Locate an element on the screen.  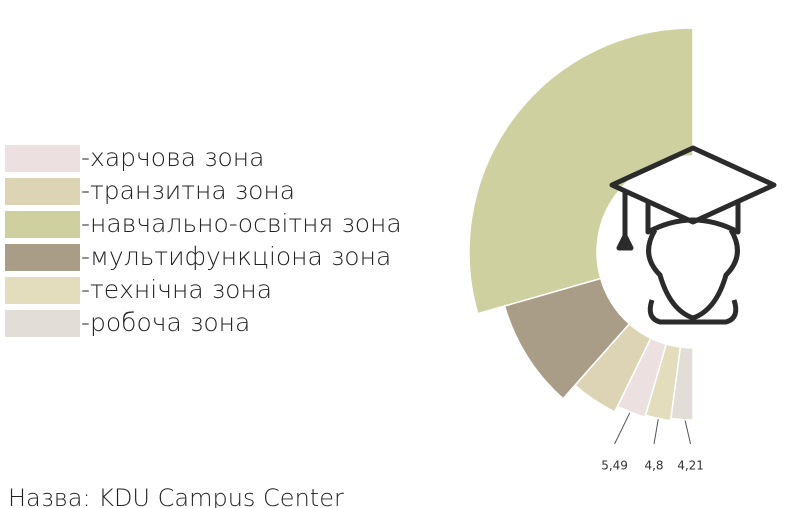
legend-label: -робоча зона is located at coordinates (165, 322).